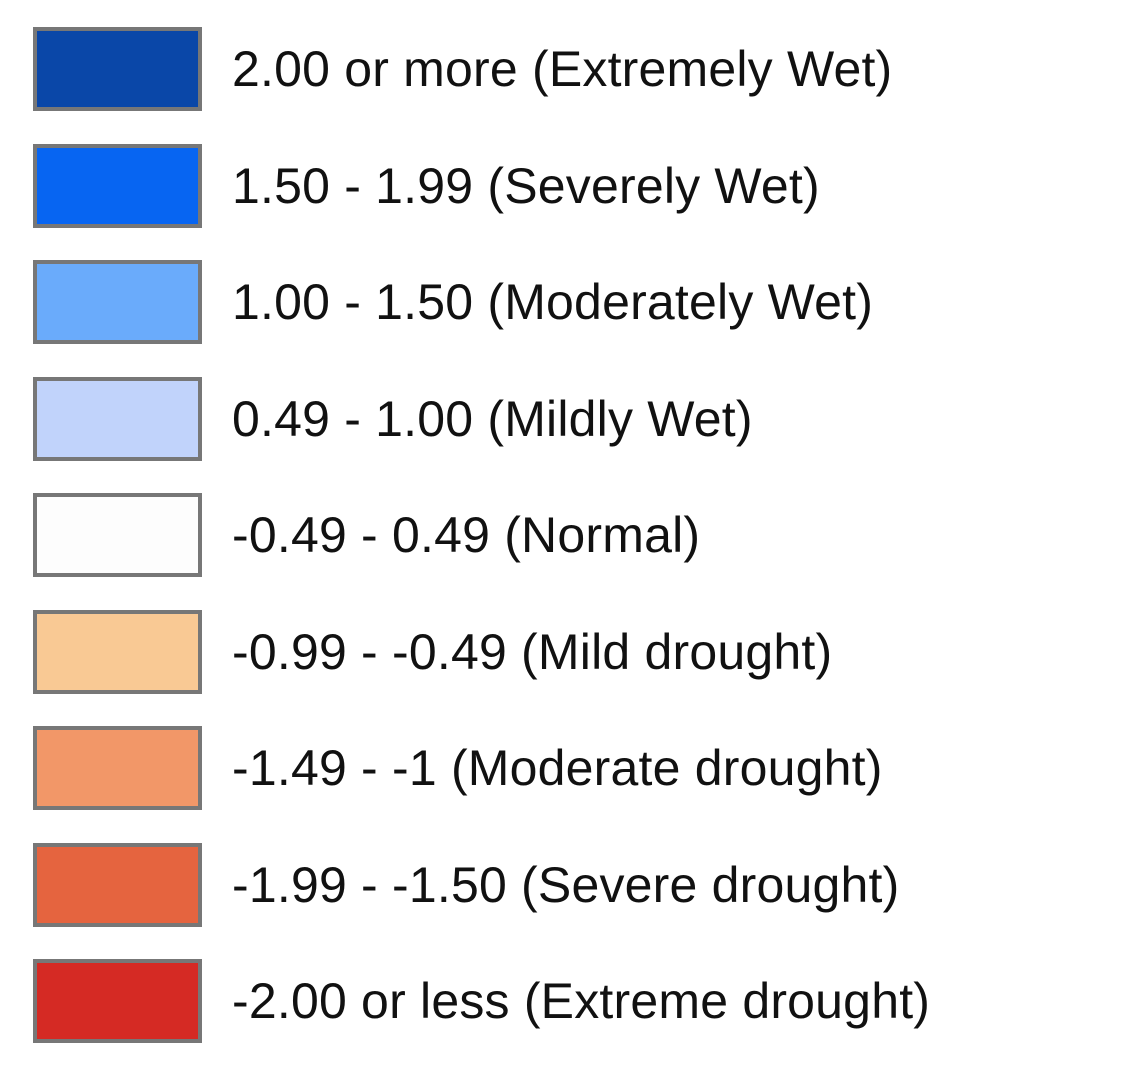 The image size is (1126, 1065). Describe the element at coordinates (117, 1001) in the screenshot. I see `legend-swatch-extreme-drought` at that location.